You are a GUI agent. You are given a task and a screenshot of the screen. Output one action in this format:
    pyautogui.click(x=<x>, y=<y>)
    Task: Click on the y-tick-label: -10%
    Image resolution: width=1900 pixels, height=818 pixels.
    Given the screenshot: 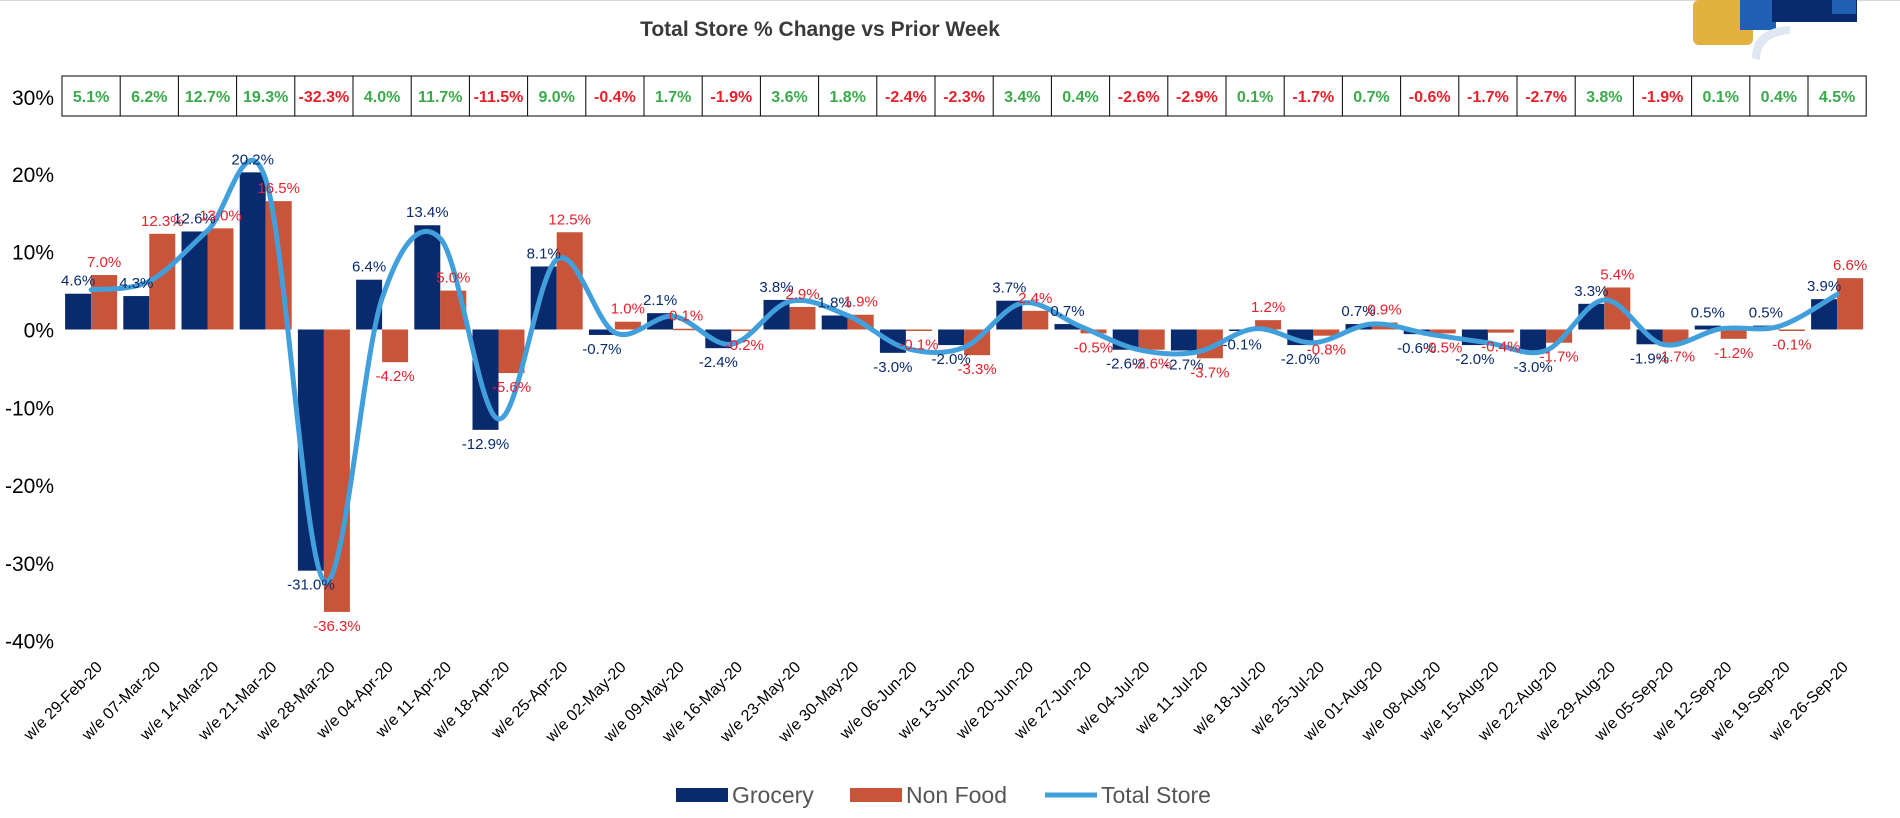 What is the action you would take?
    pyautogui.click(x=29, y=408)
    